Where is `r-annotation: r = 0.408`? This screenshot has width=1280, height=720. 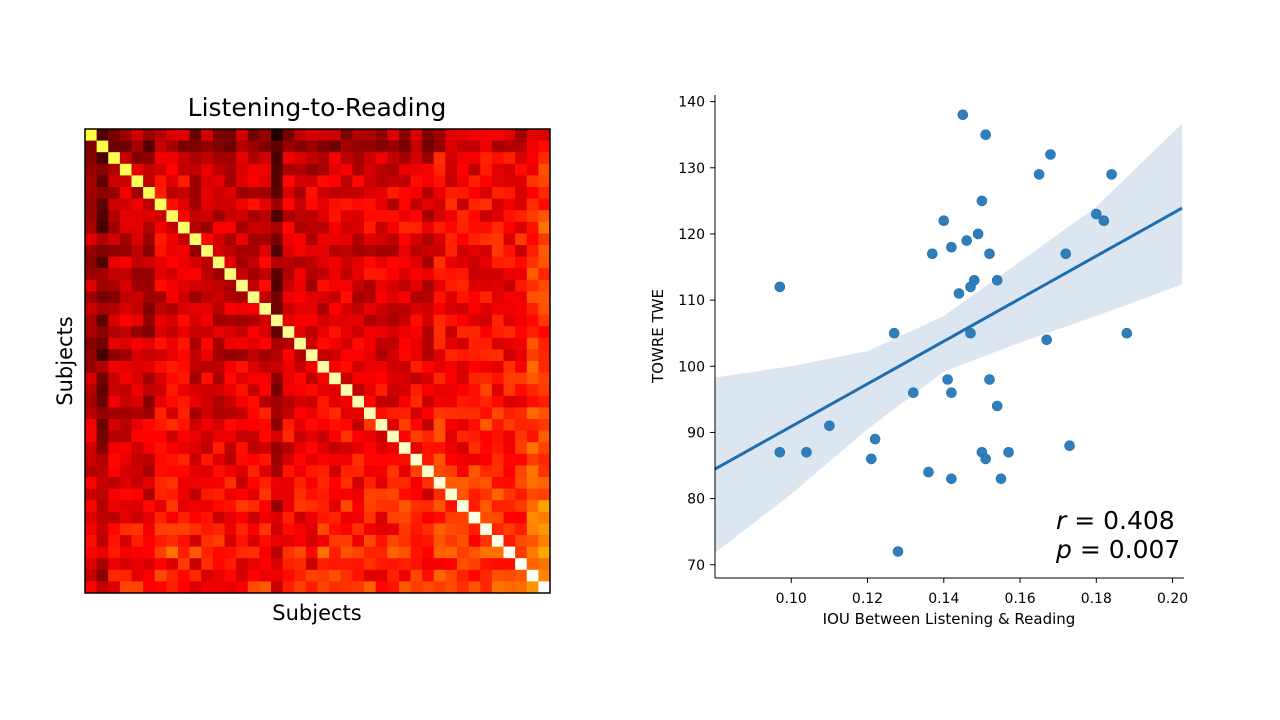
r-annotation: r = 0.408 is located at coordinates (1115, 520).